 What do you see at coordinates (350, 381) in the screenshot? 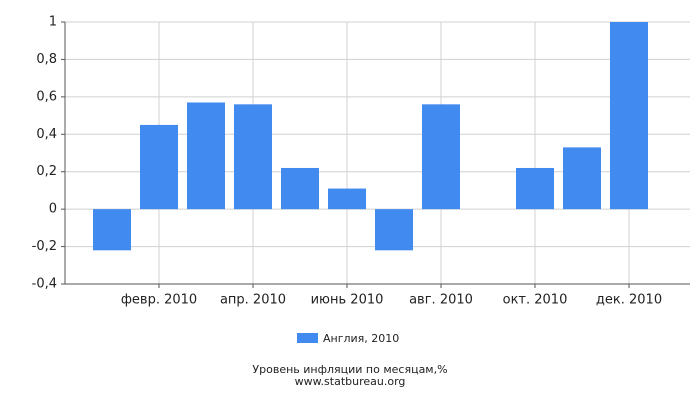
I see `chart-source: www.statbureau.org` at bounding box center [350, 381].